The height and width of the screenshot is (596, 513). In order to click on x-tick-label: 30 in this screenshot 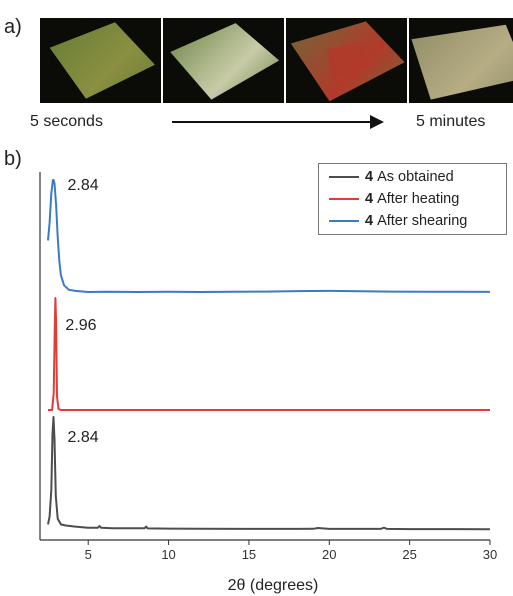, I will do `click(490, 554)`.